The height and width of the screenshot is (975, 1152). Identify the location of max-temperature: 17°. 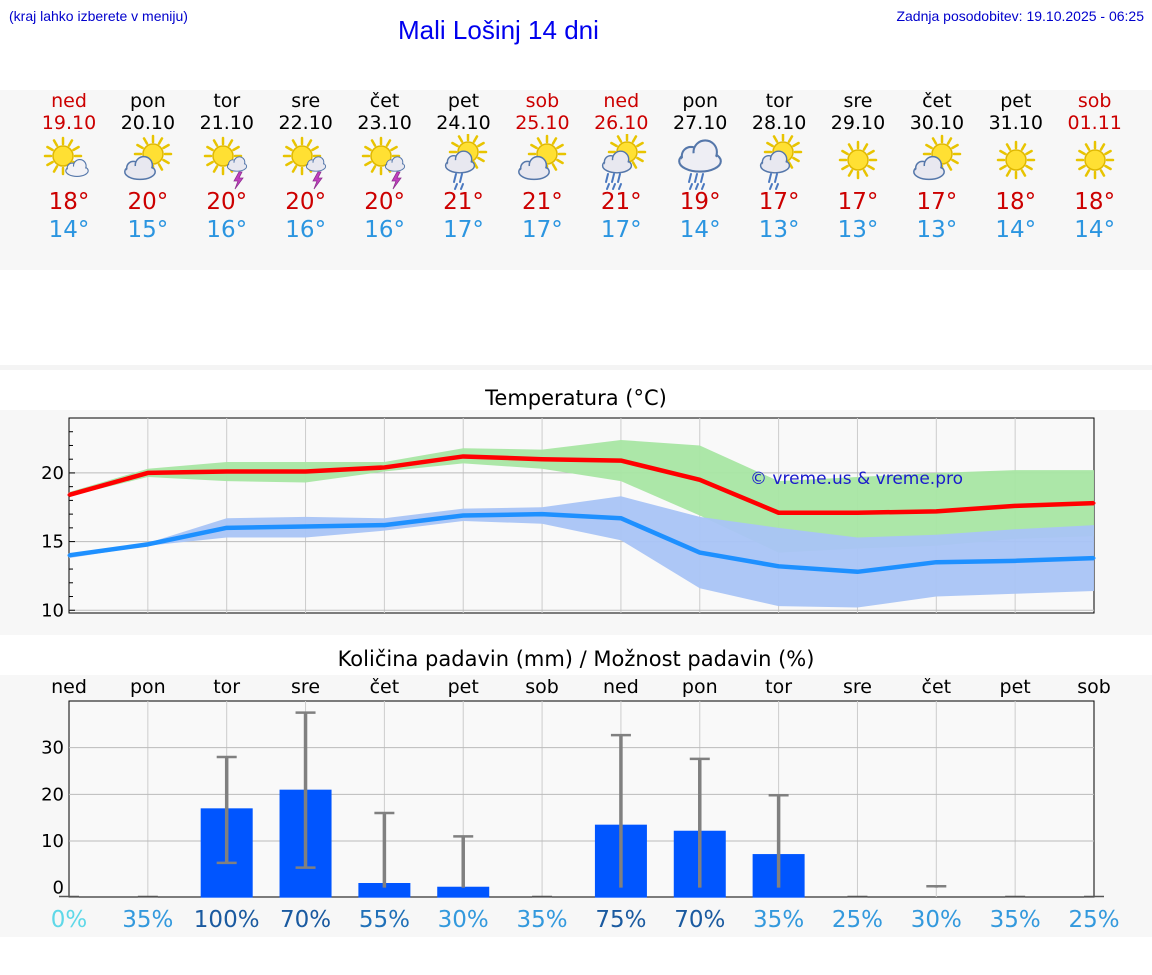
(779, 202).